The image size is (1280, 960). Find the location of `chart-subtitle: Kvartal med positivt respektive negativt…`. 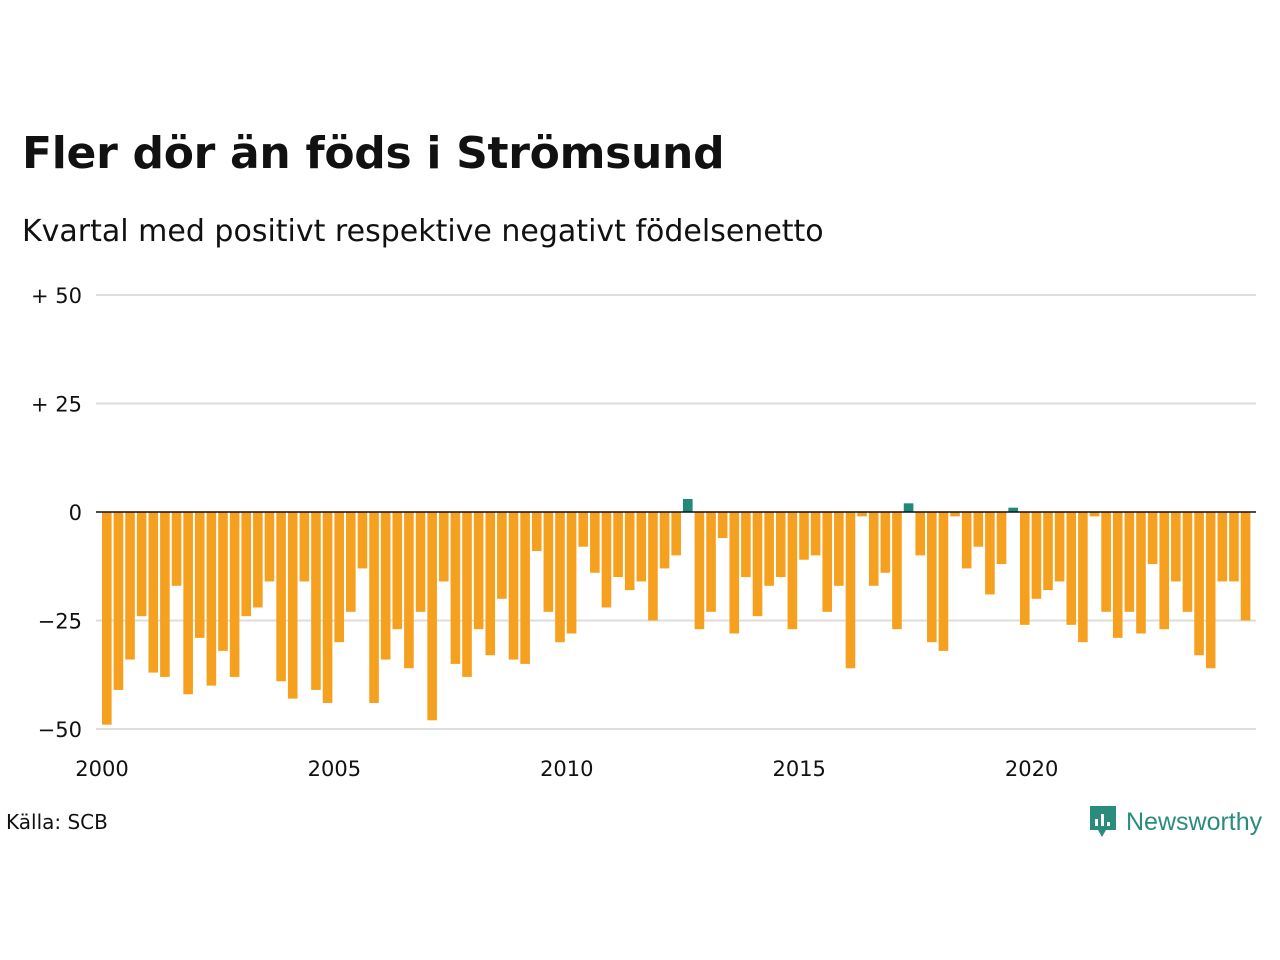

chart-subtitle: Kvartal med positivt respektive negativt… is located at coordinates (423, 231).